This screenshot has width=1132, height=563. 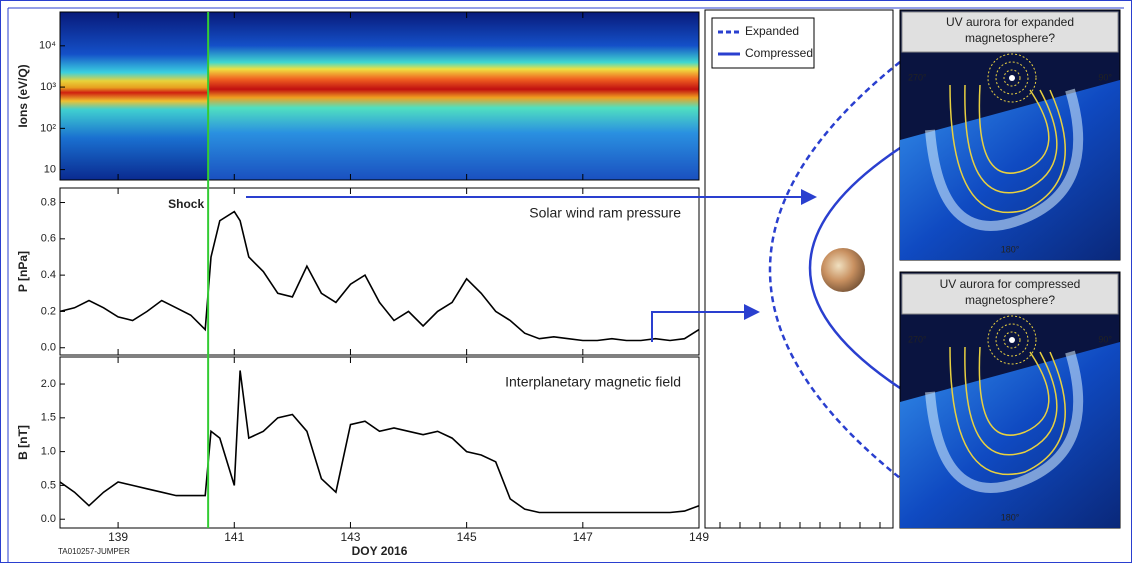 What do you see at coordinates (583, 537) in the screenshot?
I see `x-tick-label: 147` at bounding box center [583, 537].